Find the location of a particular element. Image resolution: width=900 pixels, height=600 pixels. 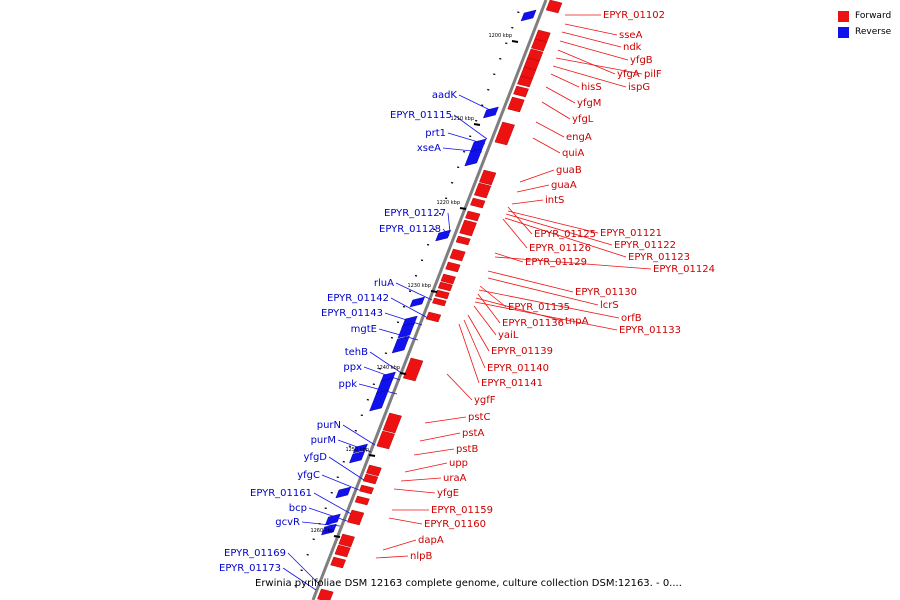

reverse-gene-label: xseA is located at coordinates (429, 148).